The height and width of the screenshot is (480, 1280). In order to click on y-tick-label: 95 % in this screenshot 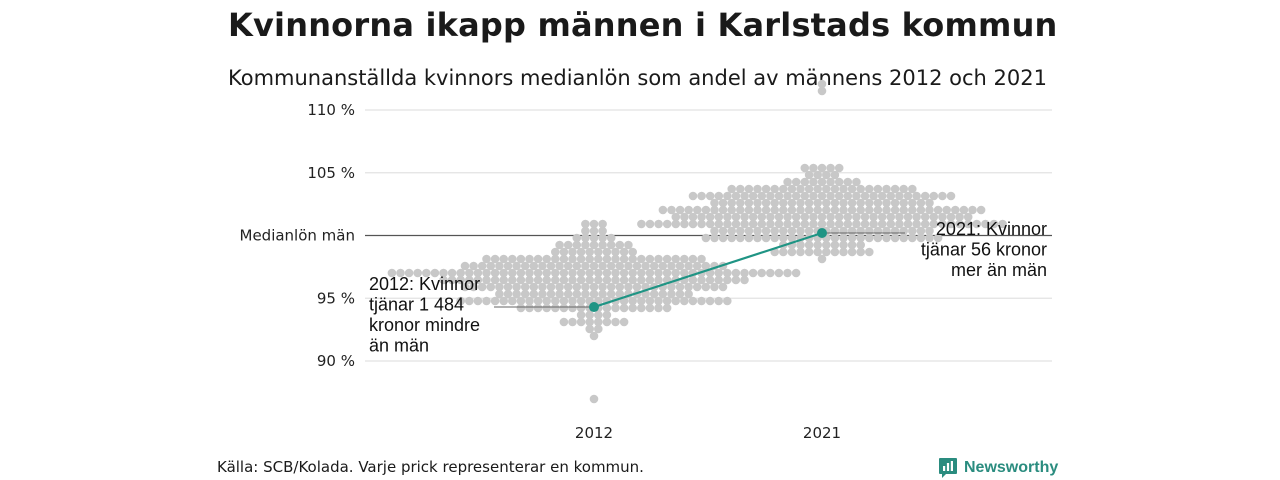, I will do `click(336, 298)`.